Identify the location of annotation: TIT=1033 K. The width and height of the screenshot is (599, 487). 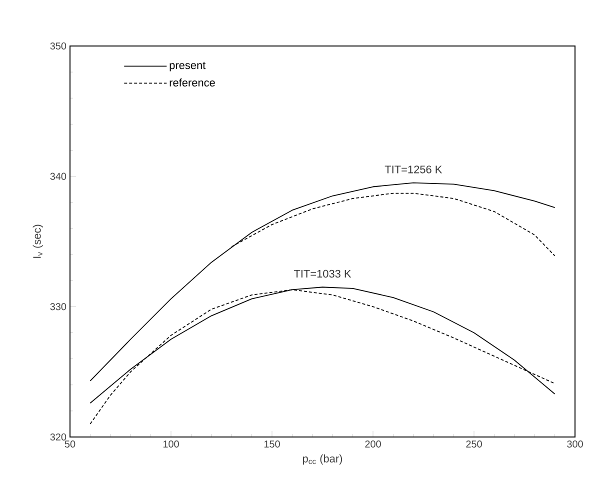
(323, 274).